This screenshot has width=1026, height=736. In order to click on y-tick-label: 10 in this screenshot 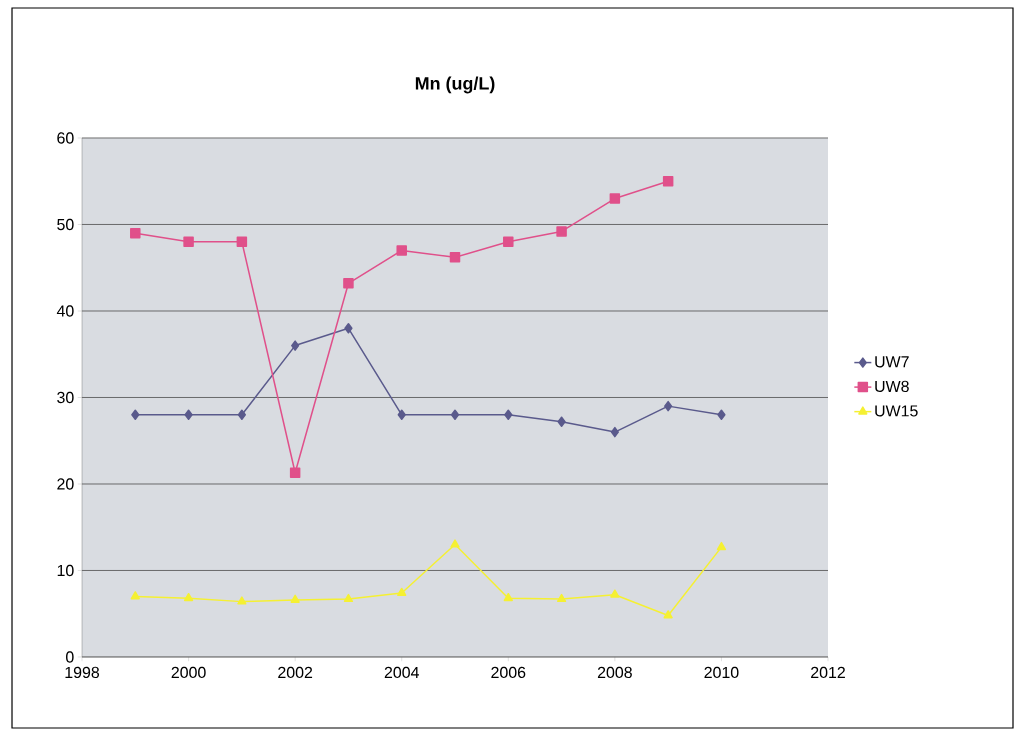, I will do `click(65, 570)`.